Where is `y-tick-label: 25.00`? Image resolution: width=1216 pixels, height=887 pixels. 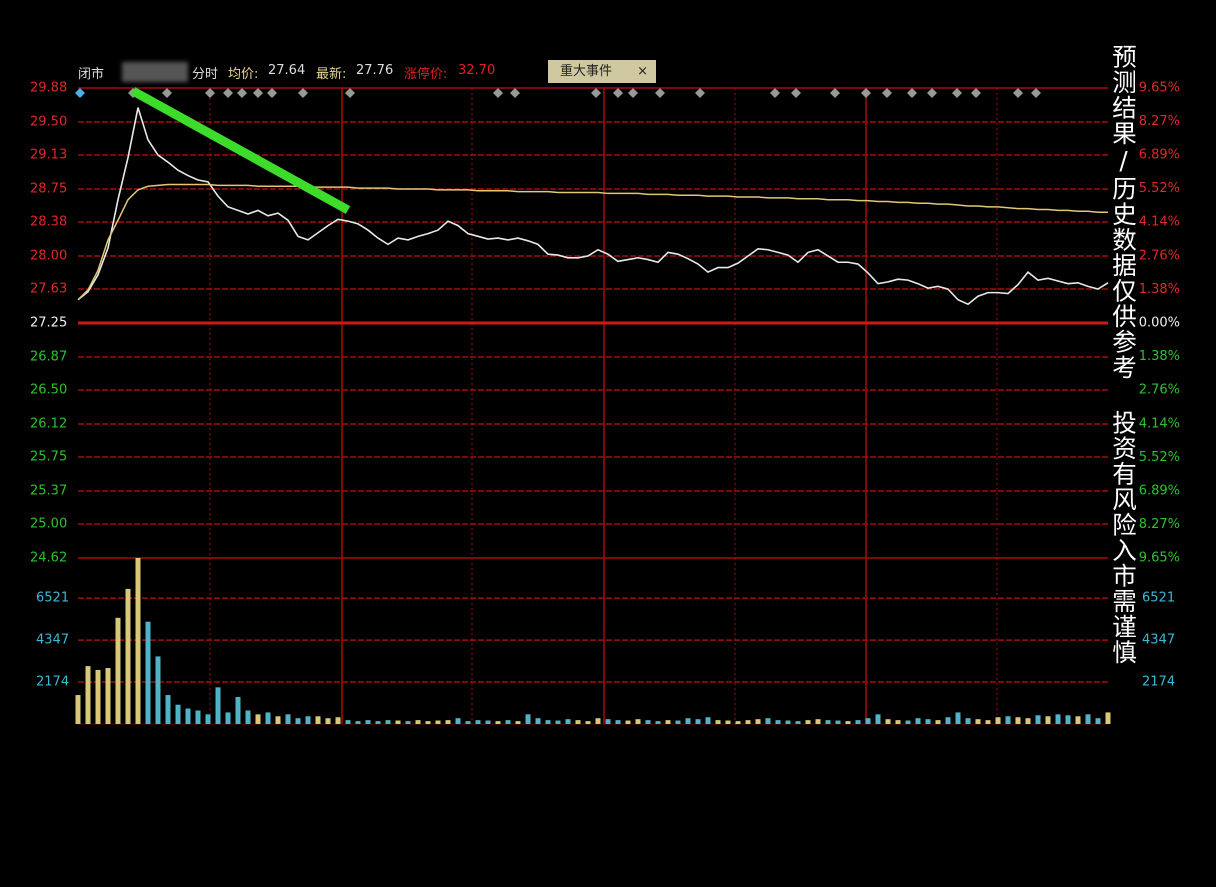
y-tick-label: 25.00 is located at coordinates (48, 524).